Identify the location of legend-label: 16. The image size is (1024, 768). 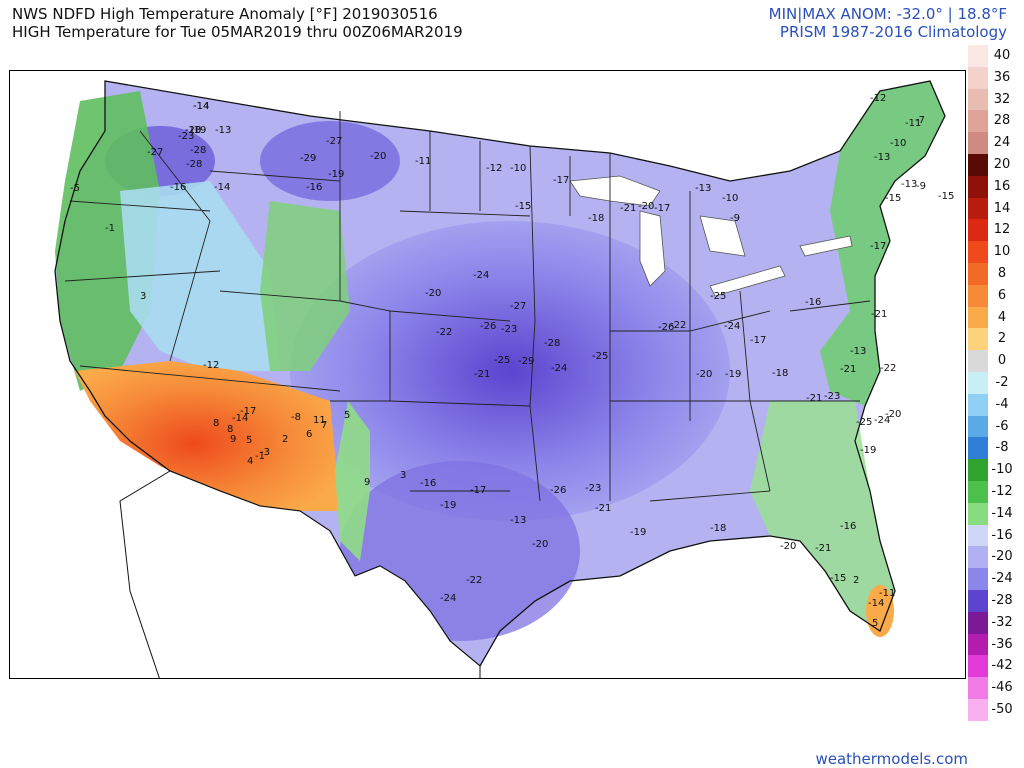
(1002, 186).